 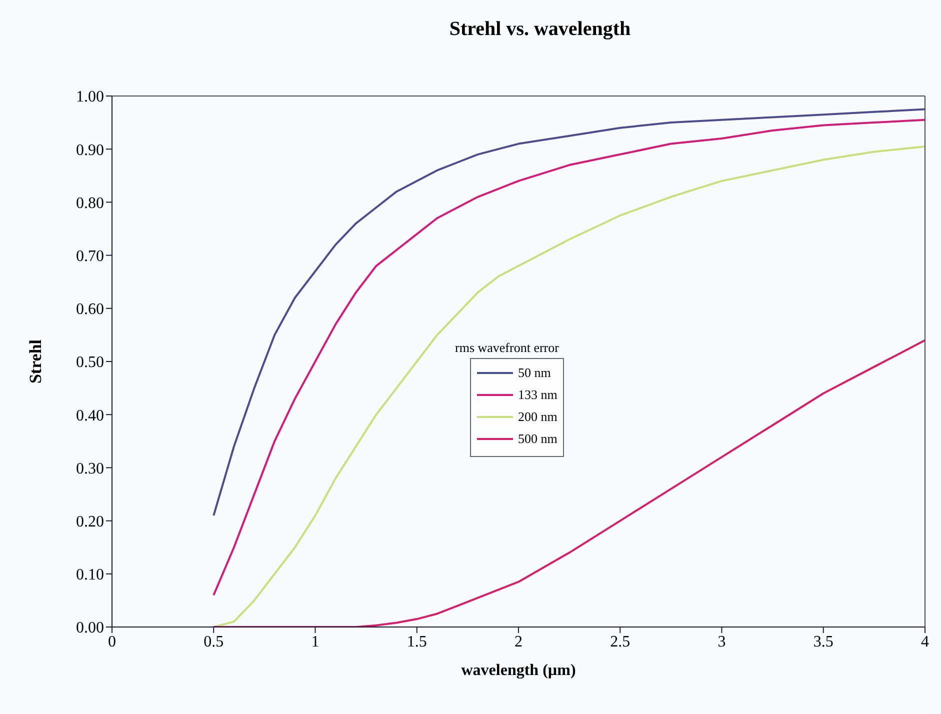 What do you see at coordinates (620, 641) in the screenshot?
I see `x-tick-label: 2.5` at bounding box center [620, 641].